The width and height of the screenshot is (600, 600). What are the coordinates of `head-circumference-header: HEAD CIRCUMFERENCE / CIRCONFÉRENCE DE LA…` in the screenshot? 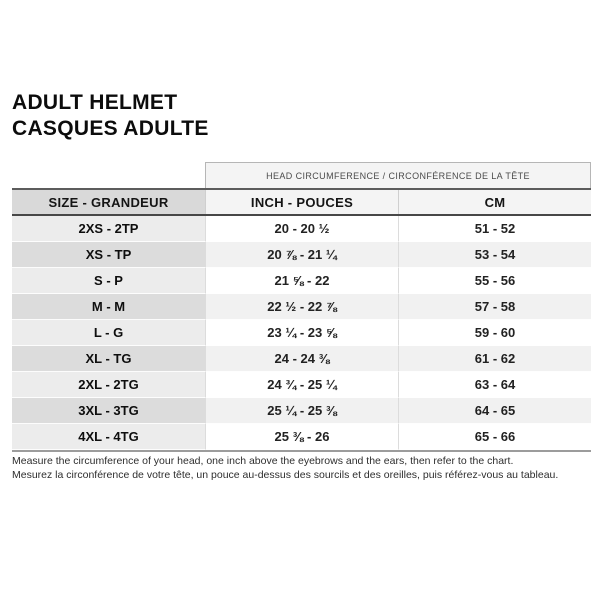 It's located at (398, 175).